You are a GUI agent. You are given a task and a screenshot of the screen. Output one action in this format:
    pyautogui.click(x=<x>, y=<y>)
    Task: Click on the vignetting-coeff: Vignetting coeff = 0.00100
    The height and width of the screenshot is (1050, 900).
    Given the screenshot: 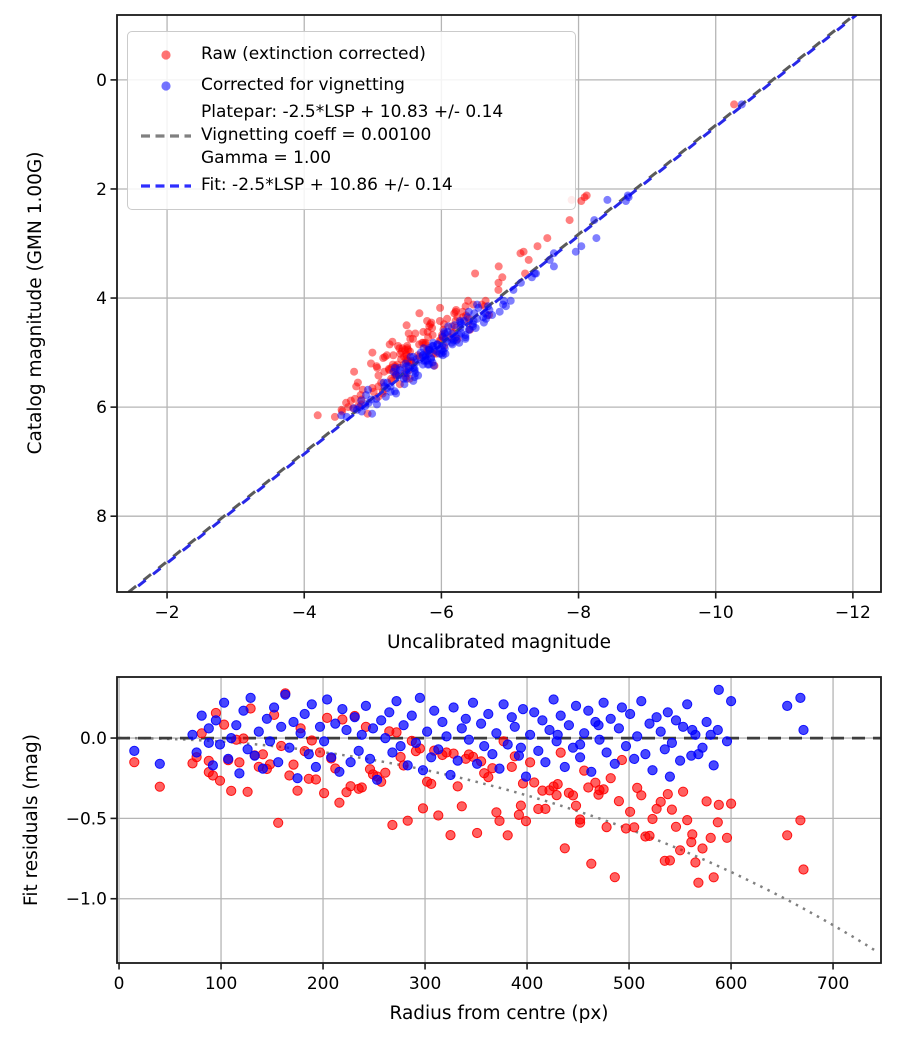 What is the action you would take?
    pyautogui.click(x=316, y=135)
    